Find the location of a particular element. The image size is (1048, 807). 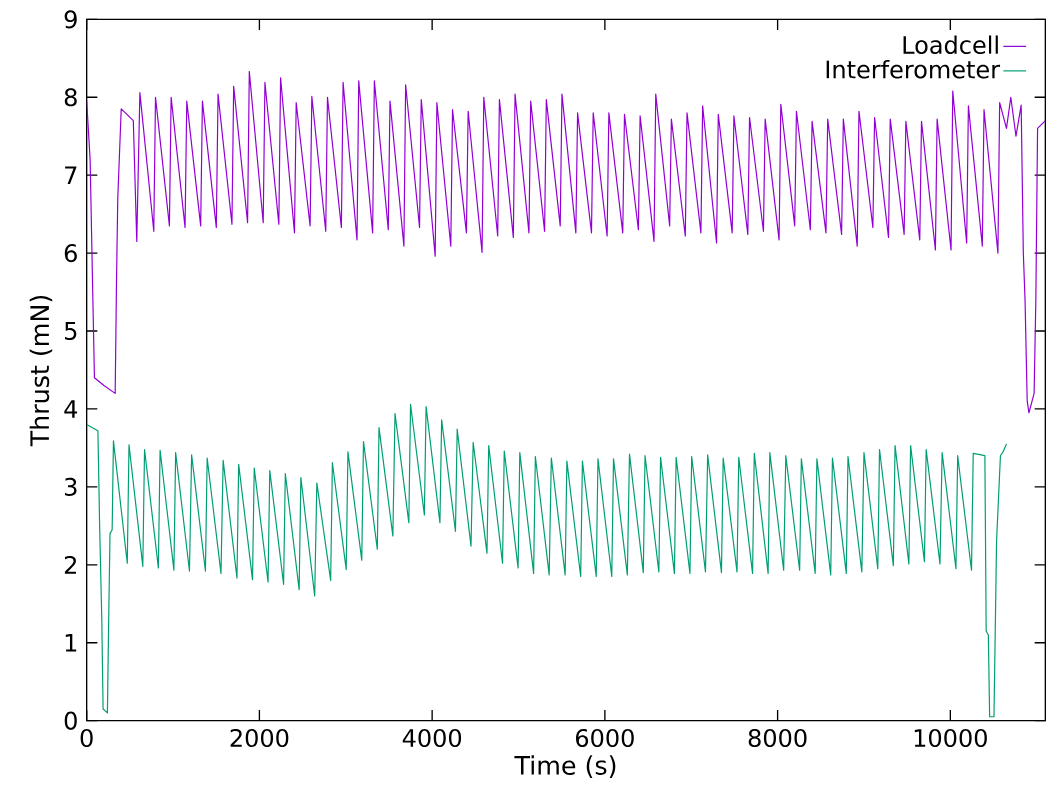

y-tick-label: 9 is located at coordinates (70, 19).